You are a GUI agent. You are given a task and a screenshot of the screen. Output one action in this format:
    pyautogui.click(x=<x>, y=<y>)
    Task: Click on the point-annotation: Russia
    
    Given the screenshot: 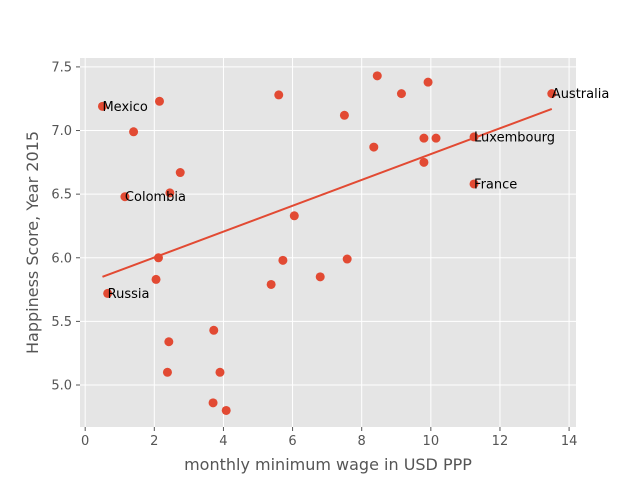 What is the action you would take?
    pyautogui.click(x=129, y=294)
    